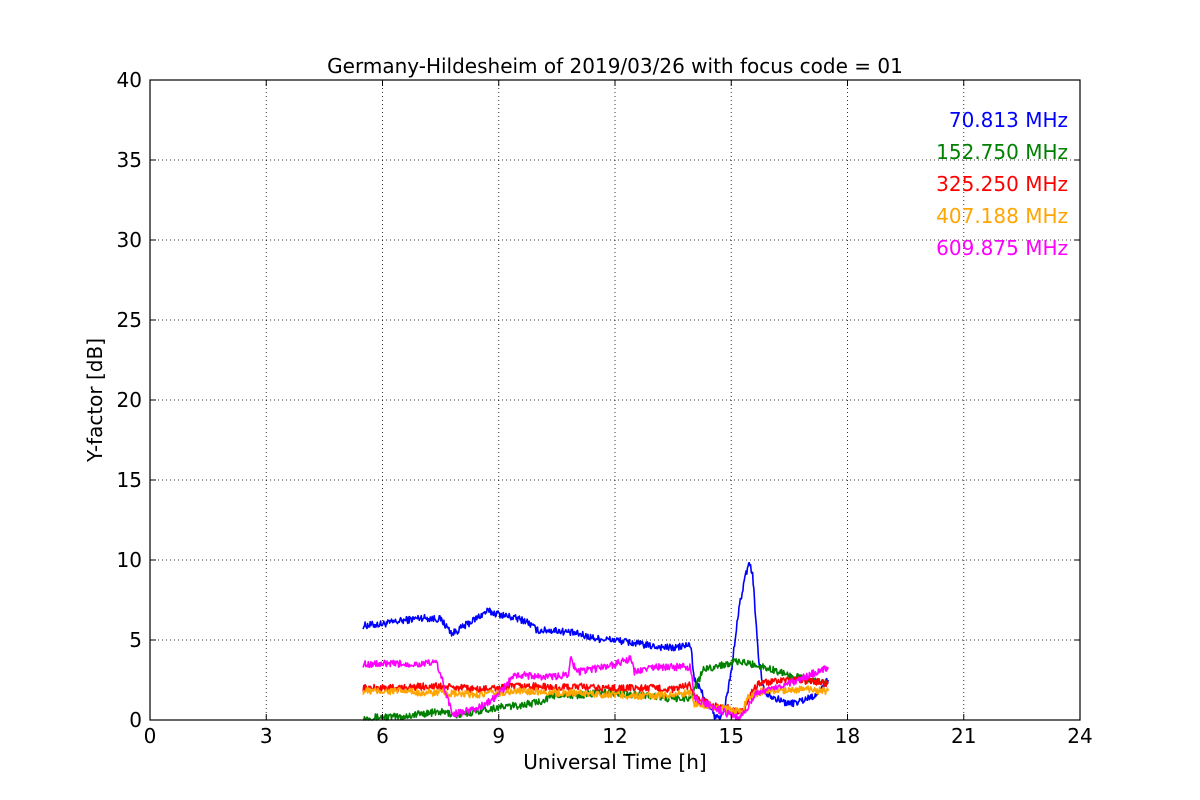  What do you see at coordinates (129, 80) in the screenshot?
I see `y-tick-label: 40` at bounding box center [129, 80].